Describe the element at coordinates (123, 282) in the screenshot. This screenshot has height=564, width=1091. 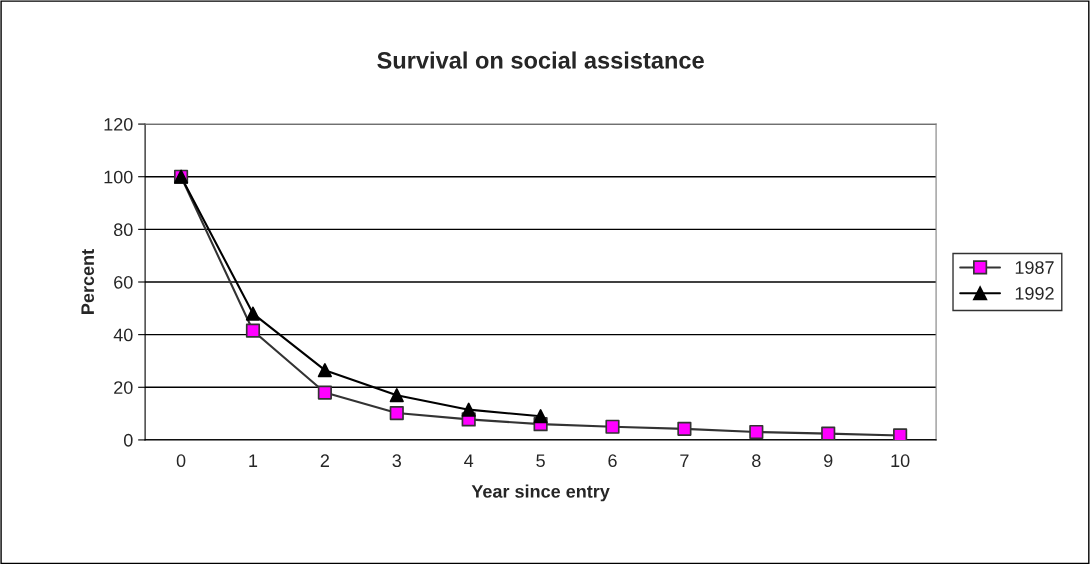
I see `y-tick-label: 60` at that location.